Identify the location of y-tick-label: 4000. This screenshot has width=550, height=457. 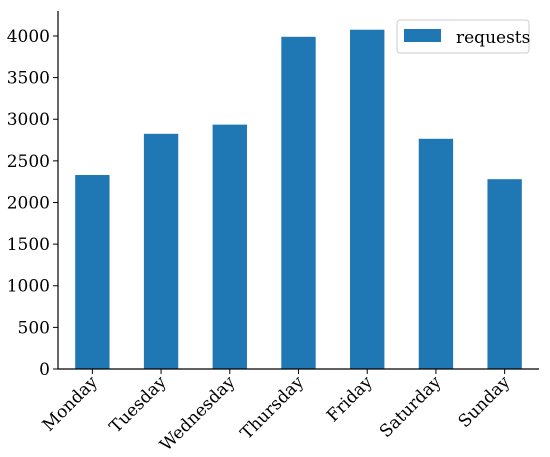
(28, 37).